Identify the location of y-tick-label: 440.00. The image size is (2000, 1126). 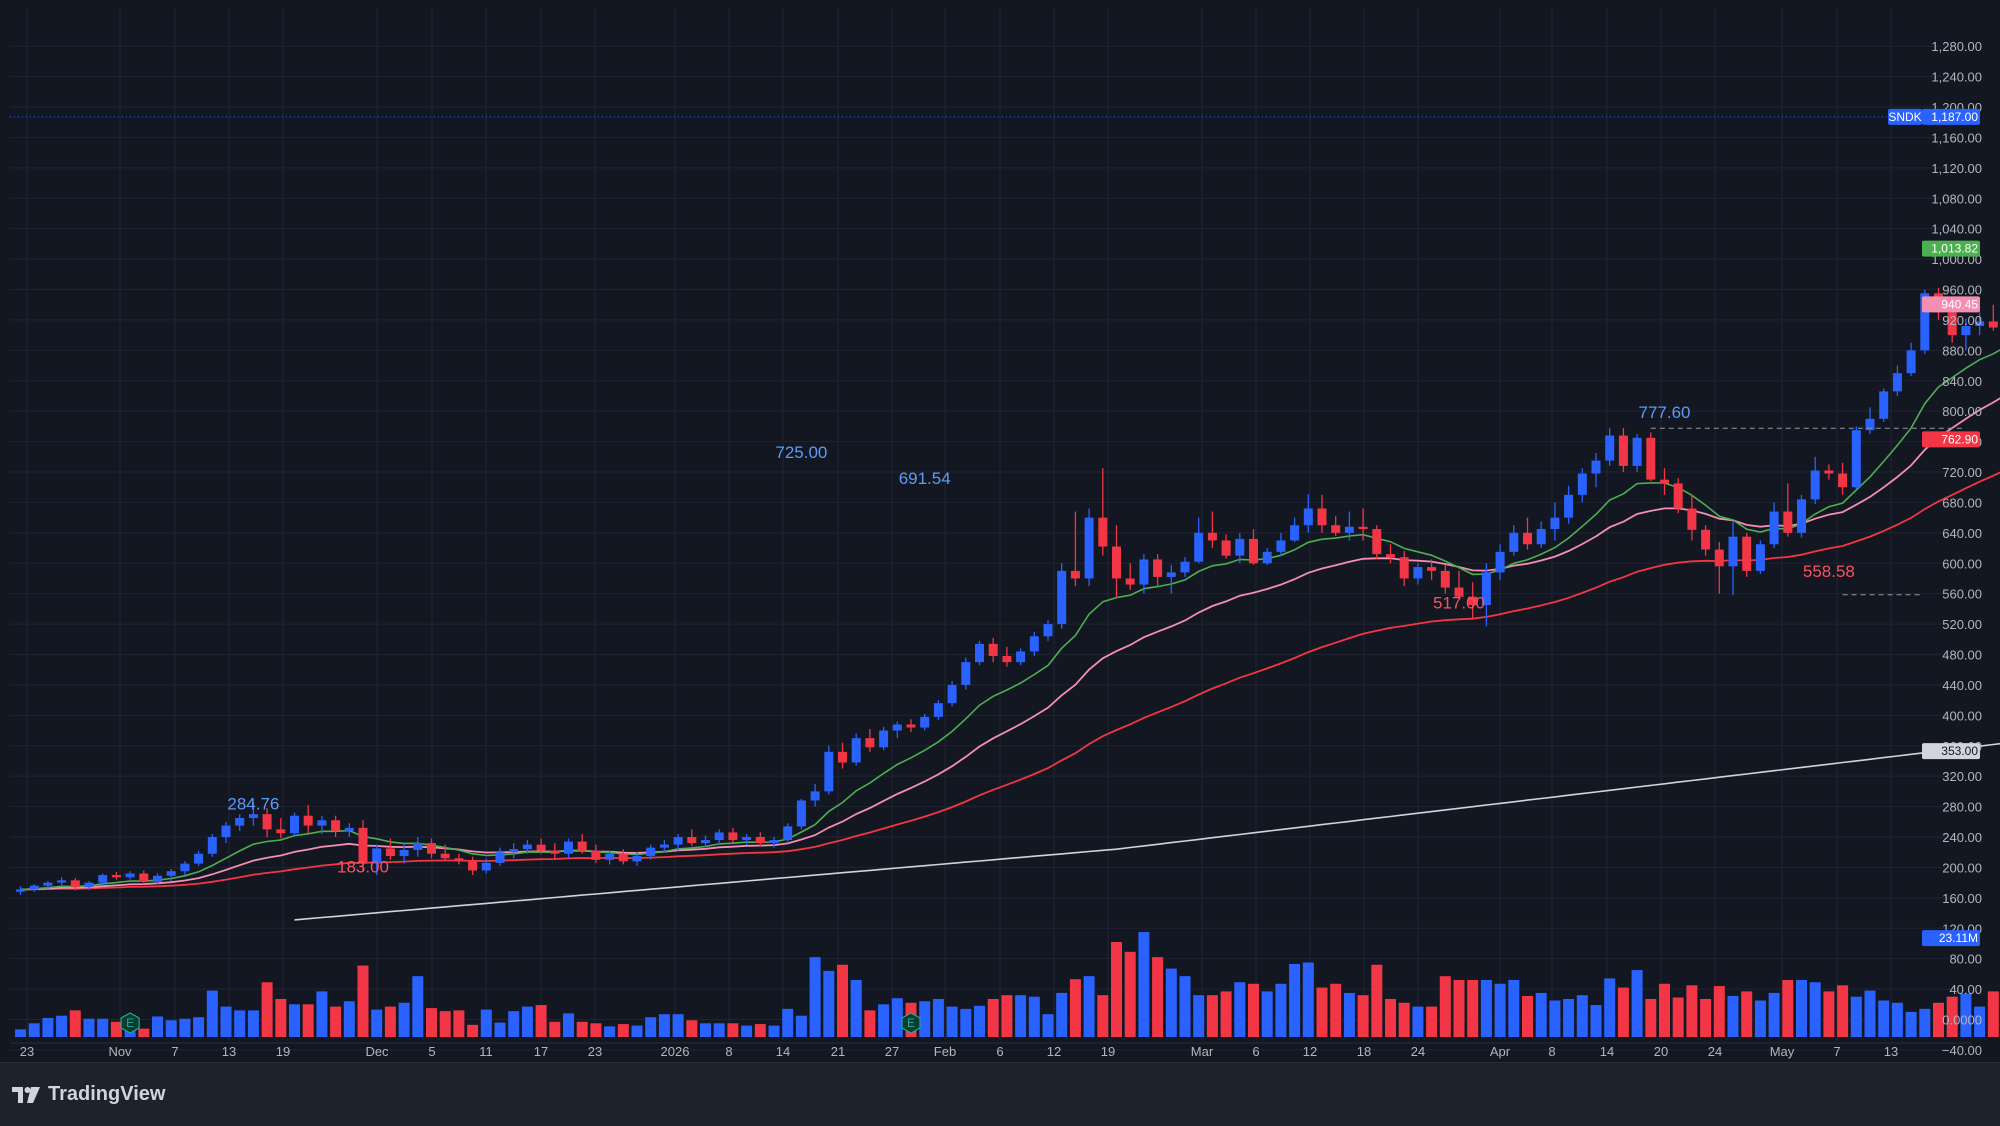
(1962, 685).